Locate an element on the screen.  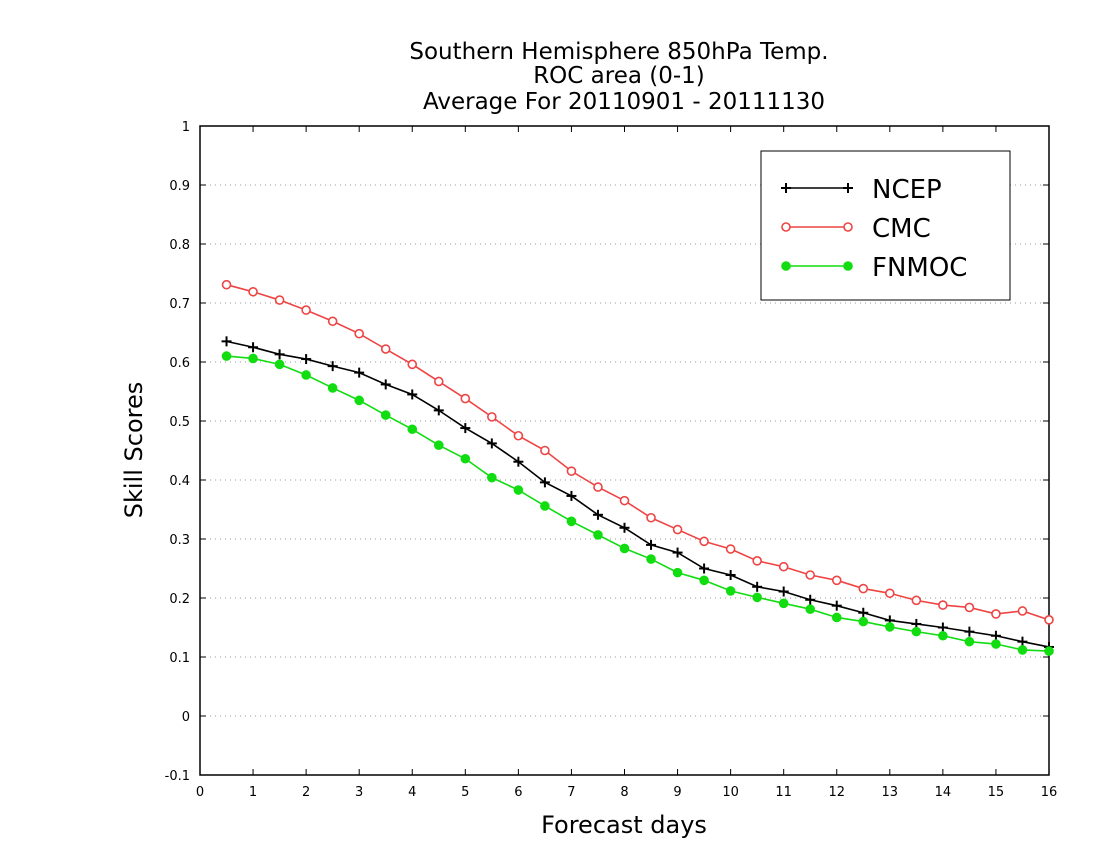
y-axis-label: Skill Scores is located at coordinates (134, 450).